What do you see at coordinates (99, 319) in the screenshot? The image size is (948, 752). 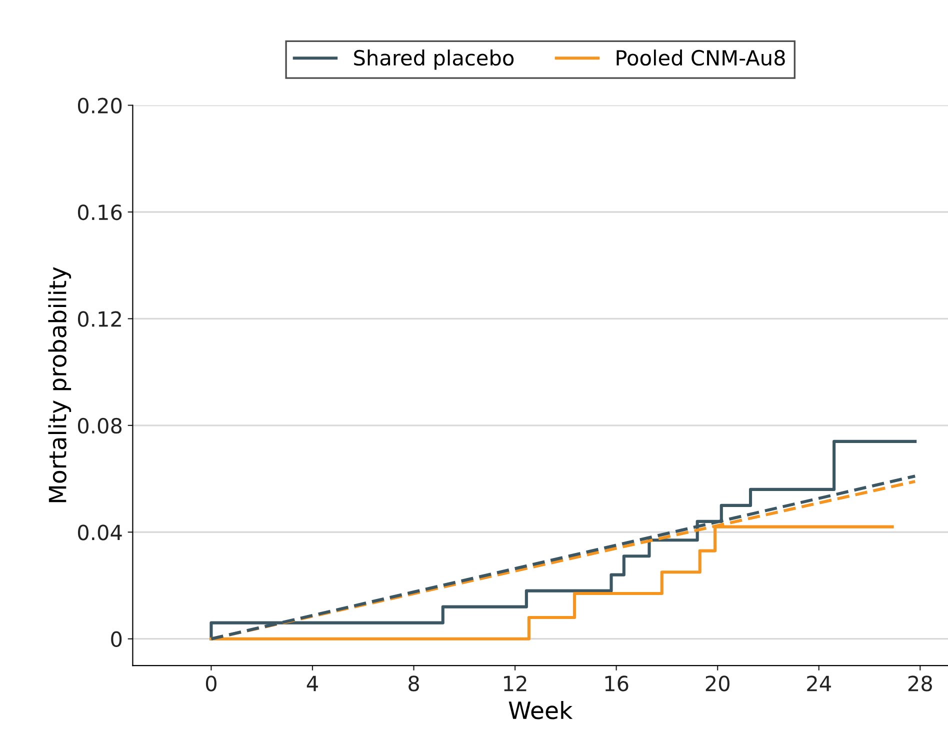 I see `y-tick-label: 0.12` at bounding box center [99, 319].